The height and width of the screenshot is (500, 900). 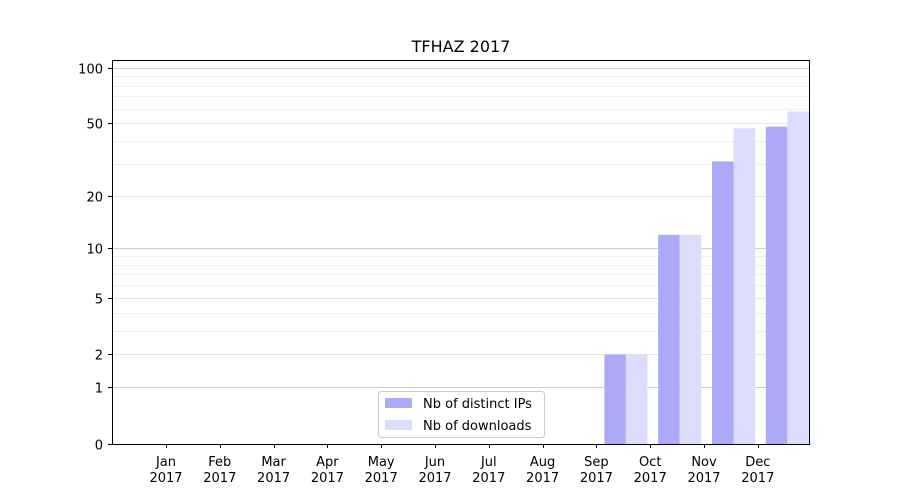 What do you see at coordinates (327, 462) in the screenshot?
I see `x-tick-label-month: Apr` at bounding box center [327, 462].